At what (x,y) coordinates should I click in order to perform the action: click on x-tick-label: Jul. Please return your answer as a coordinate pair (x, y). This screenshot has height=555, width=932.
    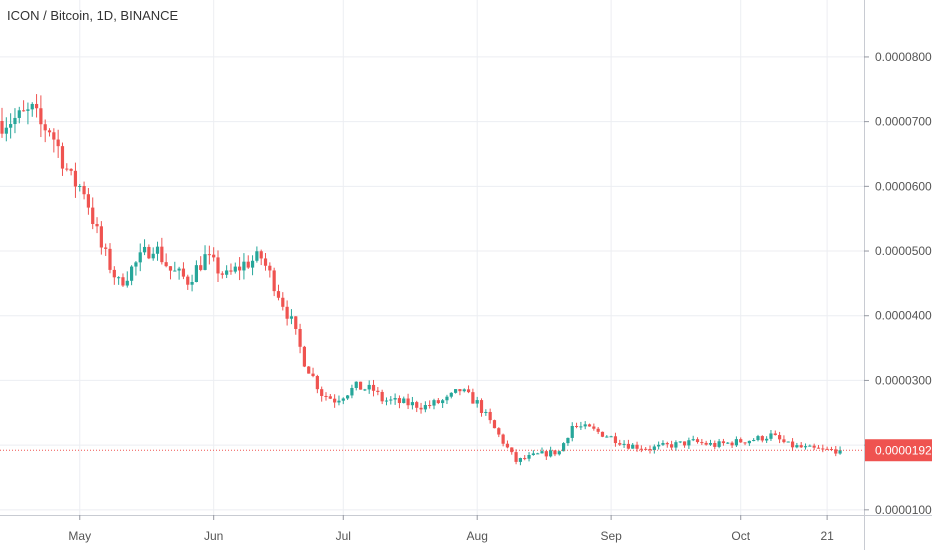
    Looking at the image, I should click on (343, 536).